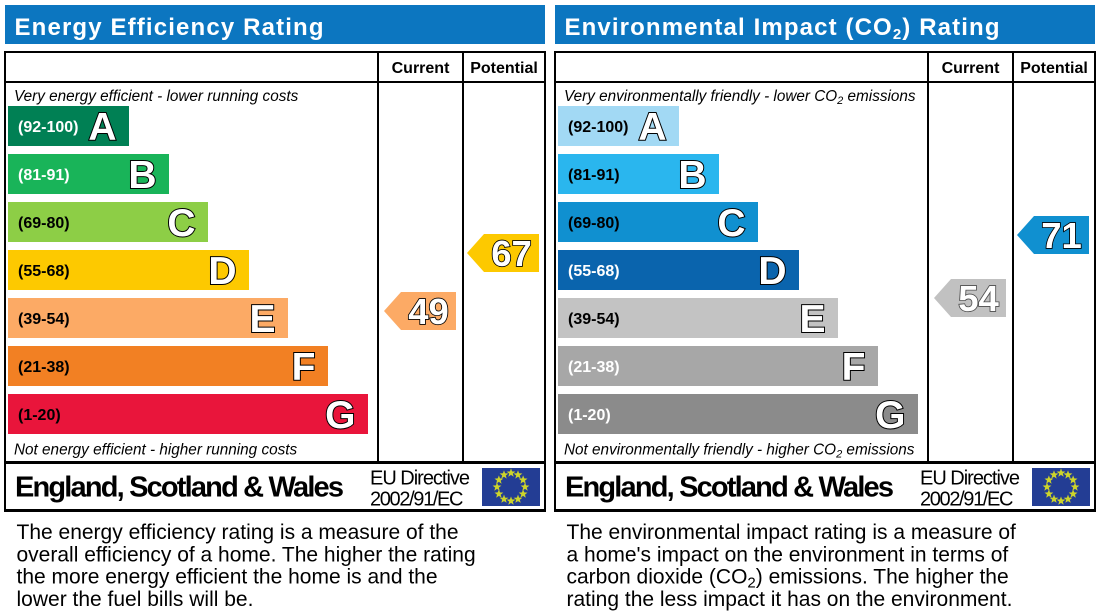 This screenshot has height=612, width=1100. What do you see at coordinates (1061, 235) in the screenshot?
I see `svg-text: 71` at bounding box center [1061, 235].